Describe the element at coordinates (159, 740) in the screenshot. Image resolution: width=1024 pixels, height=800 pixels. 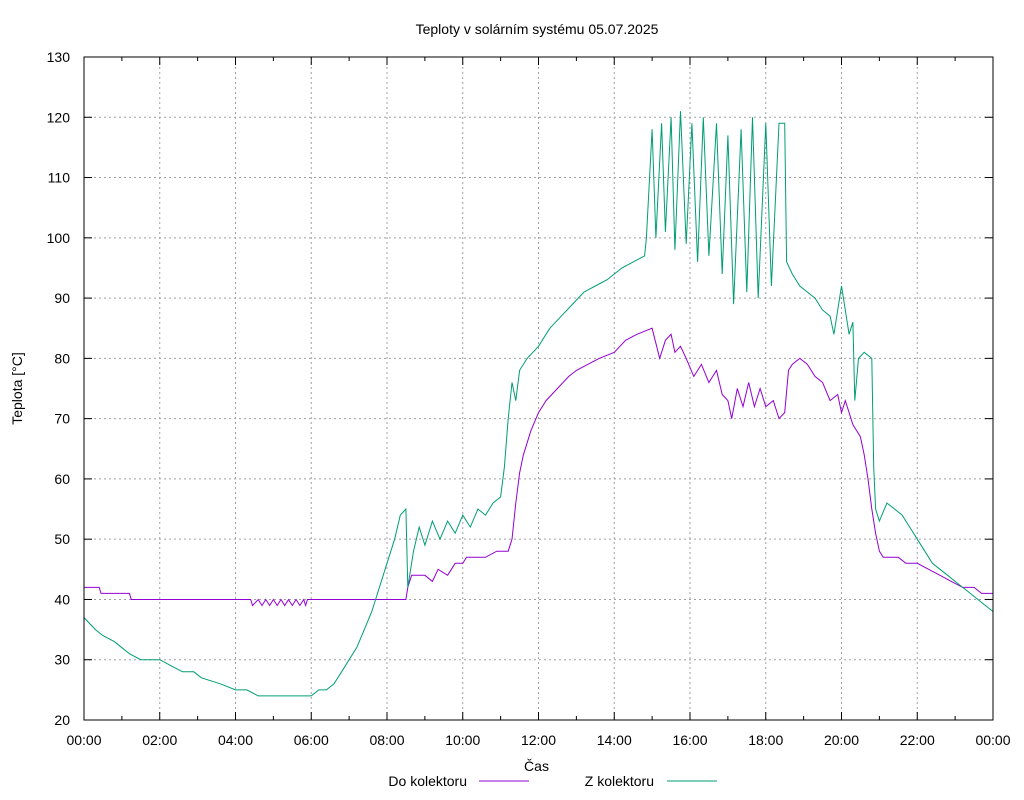
I see `x-tick-label: 02:00` at that location.